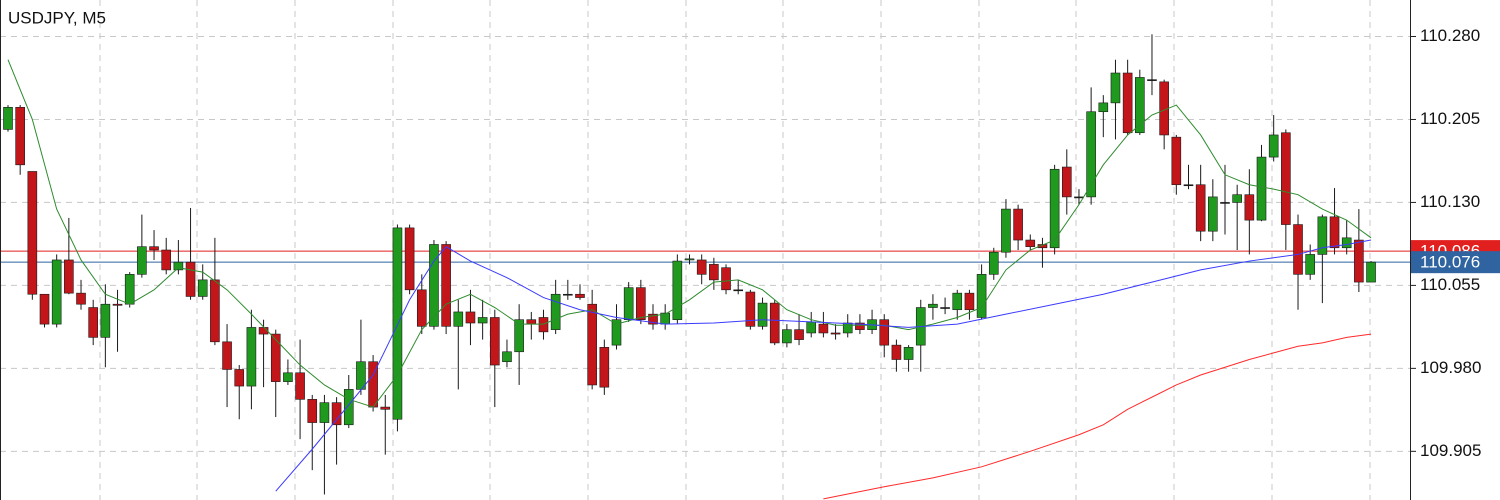 The width and height of the screenshot is (1500, 500). Describe the element at coordinates (1097, 416) in the screenshot. I see `moving-average-line` at that location.